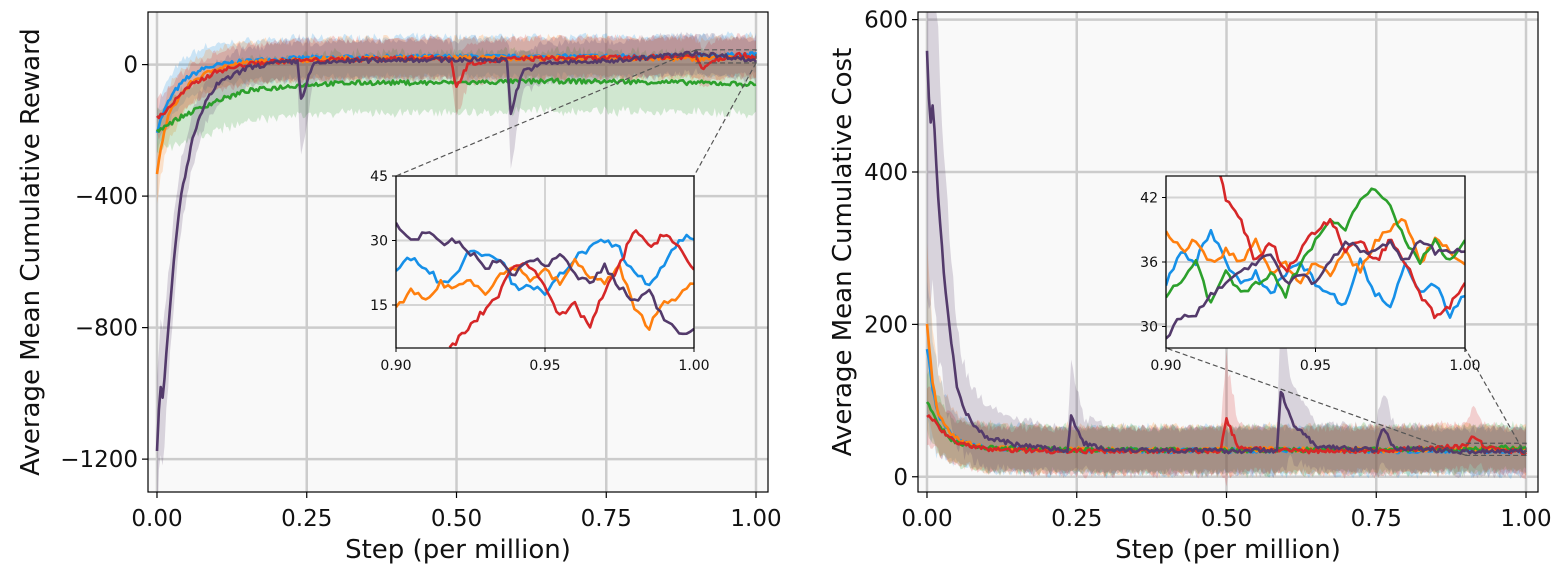  Describe the element at coordinates (1149, 199) in the screenshot. I see `inset-y-tick-label: 42` at that location.